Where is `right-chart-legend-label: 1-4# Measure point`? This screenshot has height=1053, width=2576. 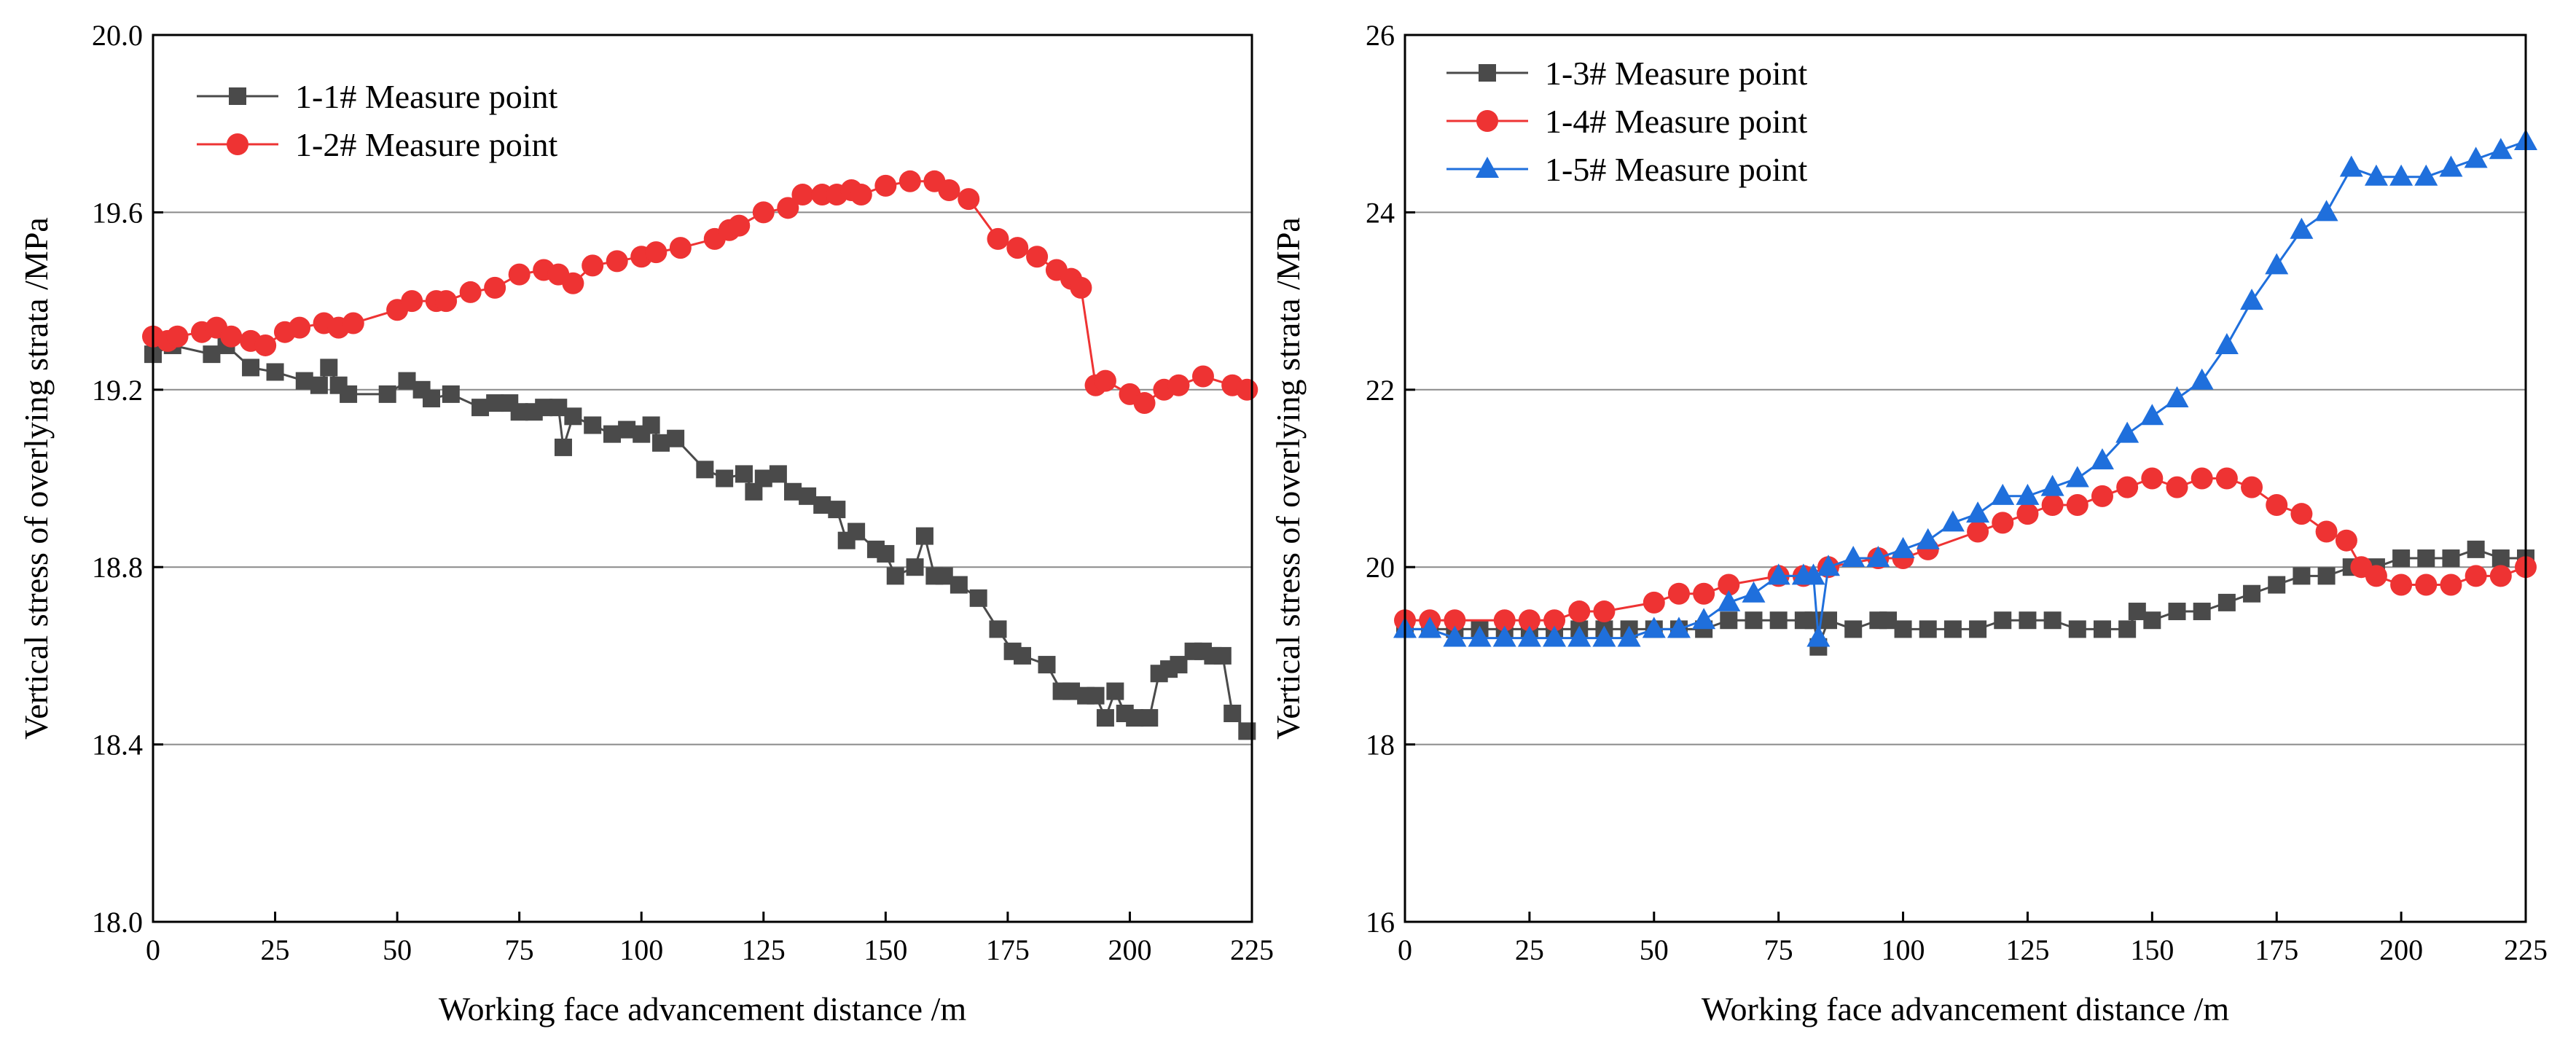
right-chart-legend-label: 1-4# Measure point is located at coordinates (1676, 121).